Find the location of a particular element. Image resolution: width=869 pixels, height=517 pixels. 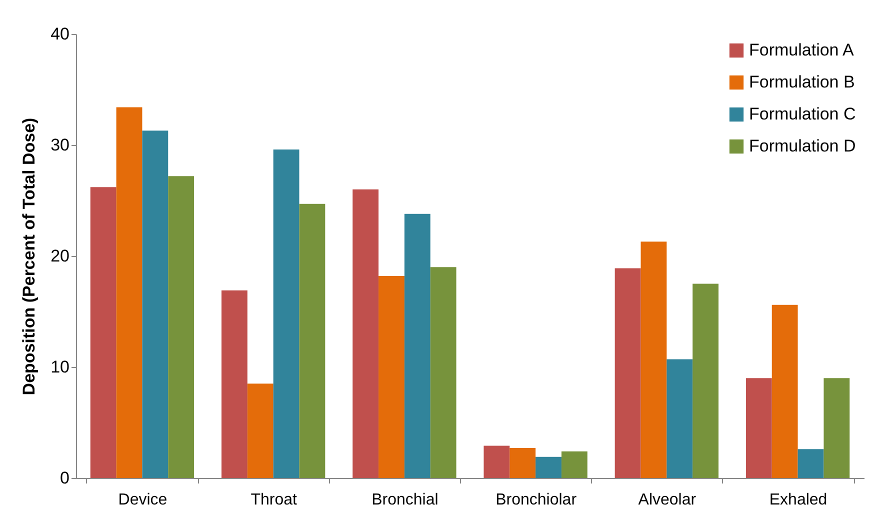

y-tick-label: 10 is located at coordinates (60, 367).